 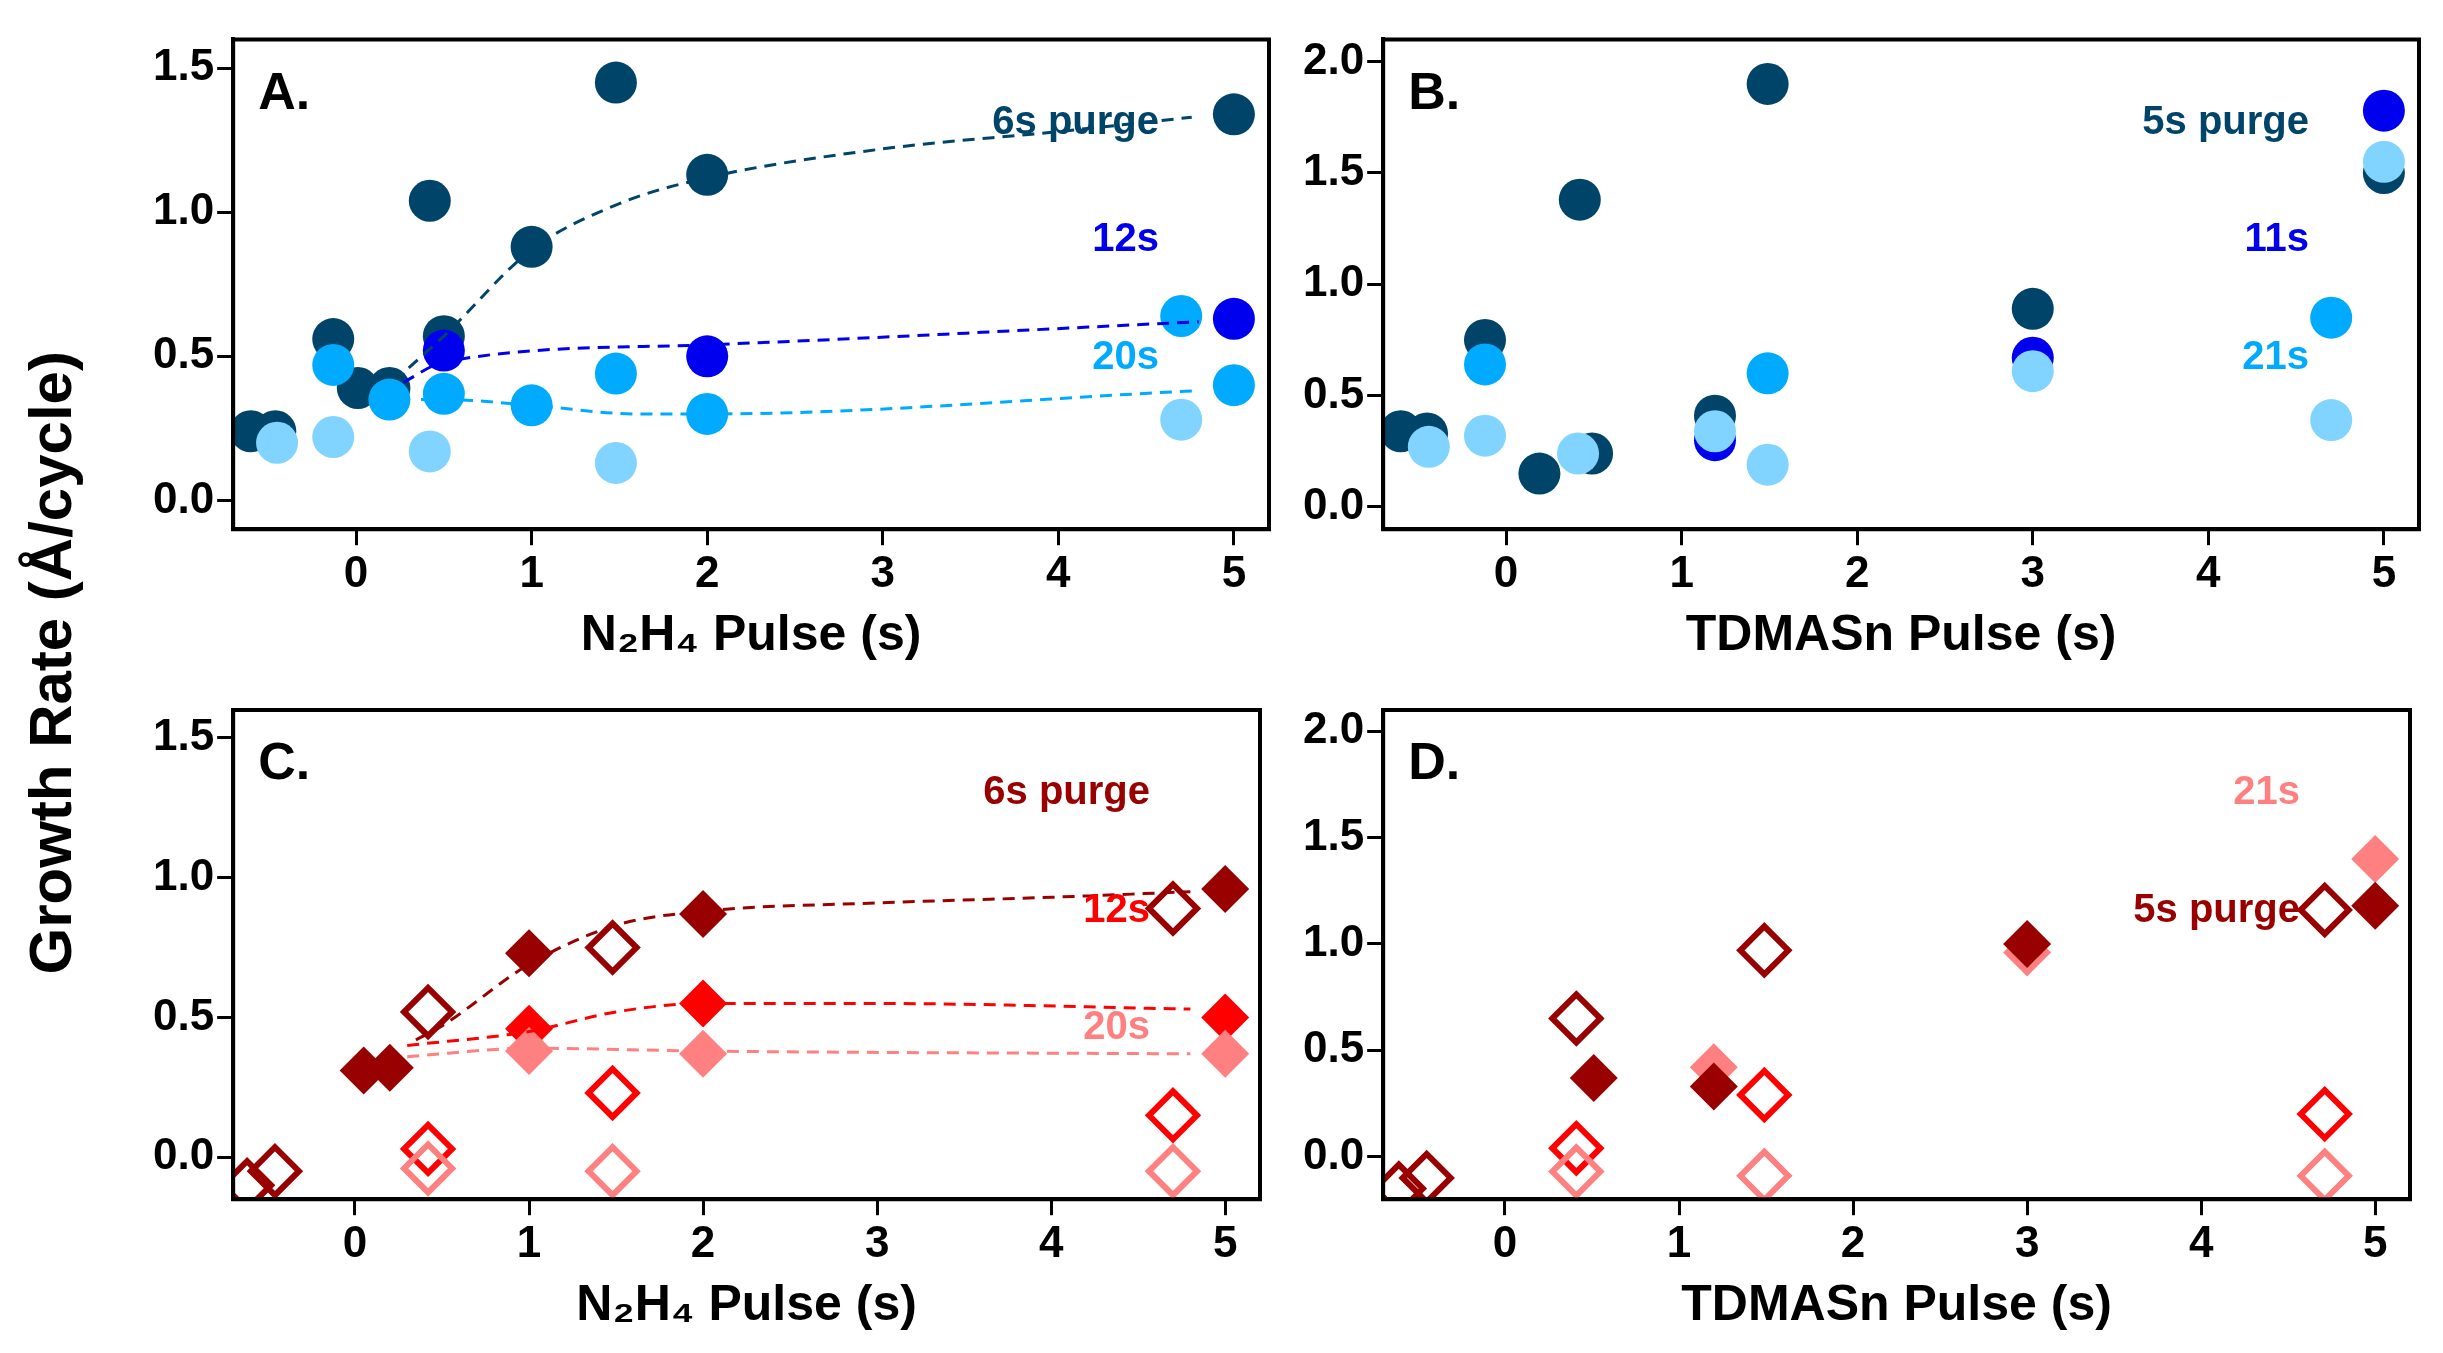 I want to click on y-axis-title: Growth Rate (Å/cycle), so click(x=50, y=663).